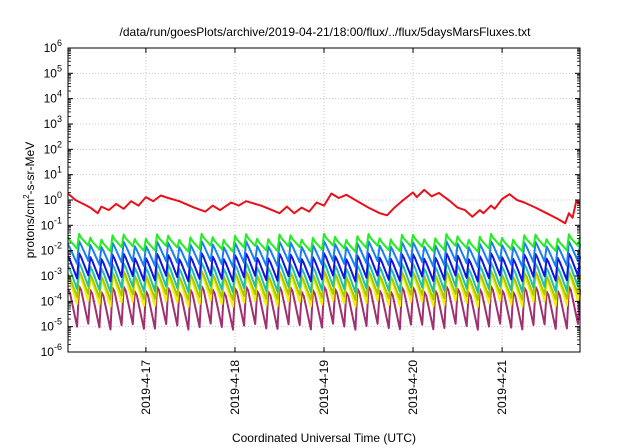 The height and width of the screenshot is (448, 640). Describe the element at coordinates (53, 173) in the screenshot. I see `y-tick-label: 10¹` at that location.